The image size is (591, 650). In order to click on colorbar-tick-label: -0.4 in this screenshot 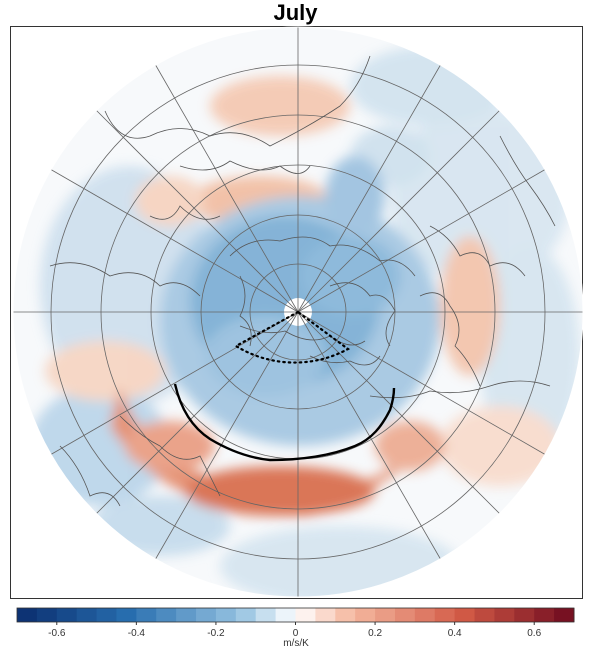, I will do `click(137, 633)`.